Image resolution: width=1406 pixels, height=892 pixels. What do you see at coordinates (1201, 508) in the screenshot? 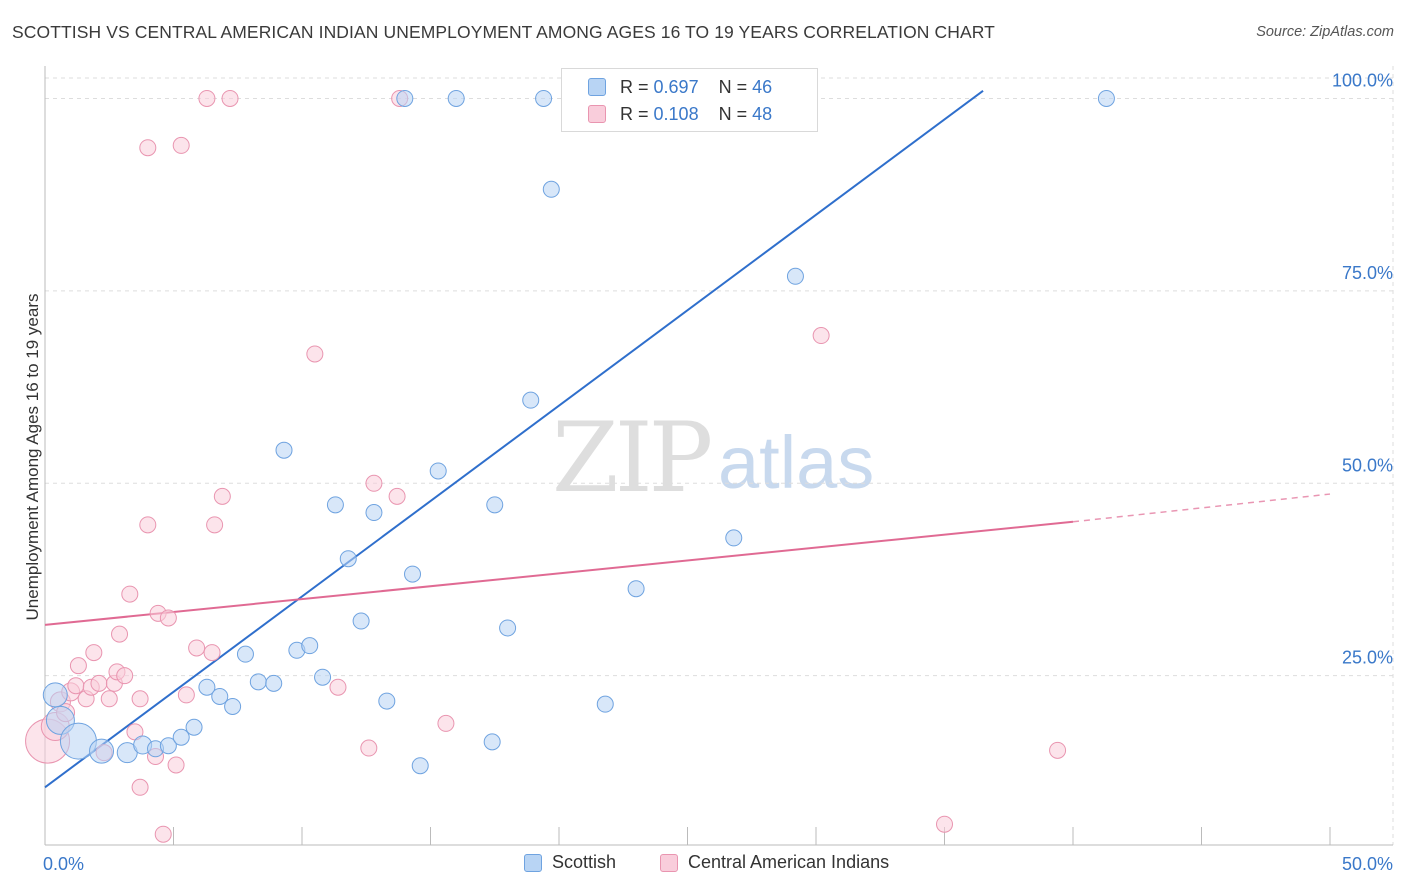
I see `central-trend-extension` at bounding box center [1201, 508].